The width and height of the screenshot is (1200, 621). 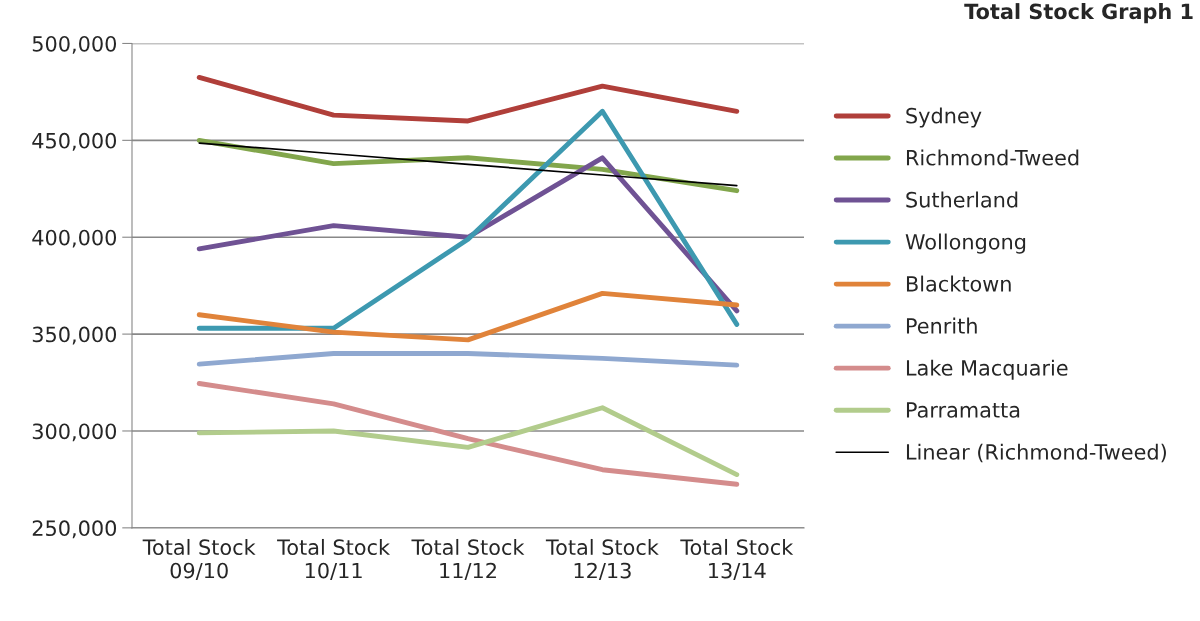 What do you see at coordinates (1036, 453) in the screenshot?
I see `legend-label: Linear (Richmond-Tweed)` at bounding box center [1036, 453].